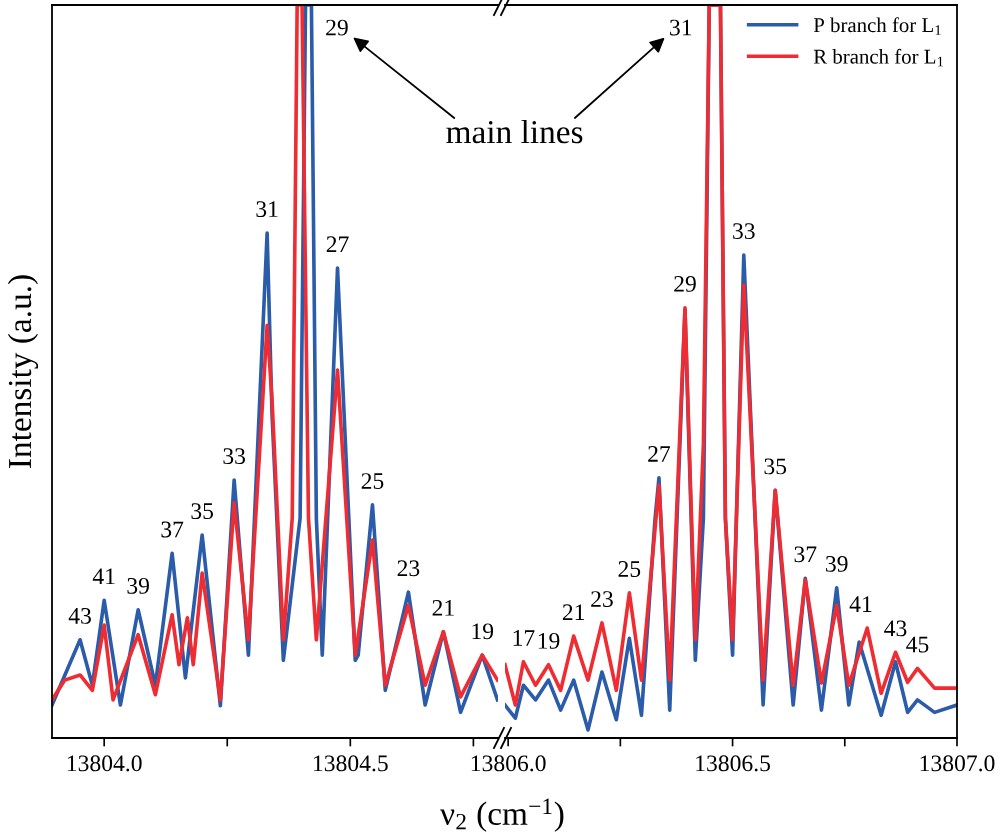 Image resolution: width=1005 pixels, height=839 pixels. What do you see at coordinates (23, 371) in the screenshot?
I see `y-axis-title: Intensity (a.u.)` at bounding box center [23, 371].